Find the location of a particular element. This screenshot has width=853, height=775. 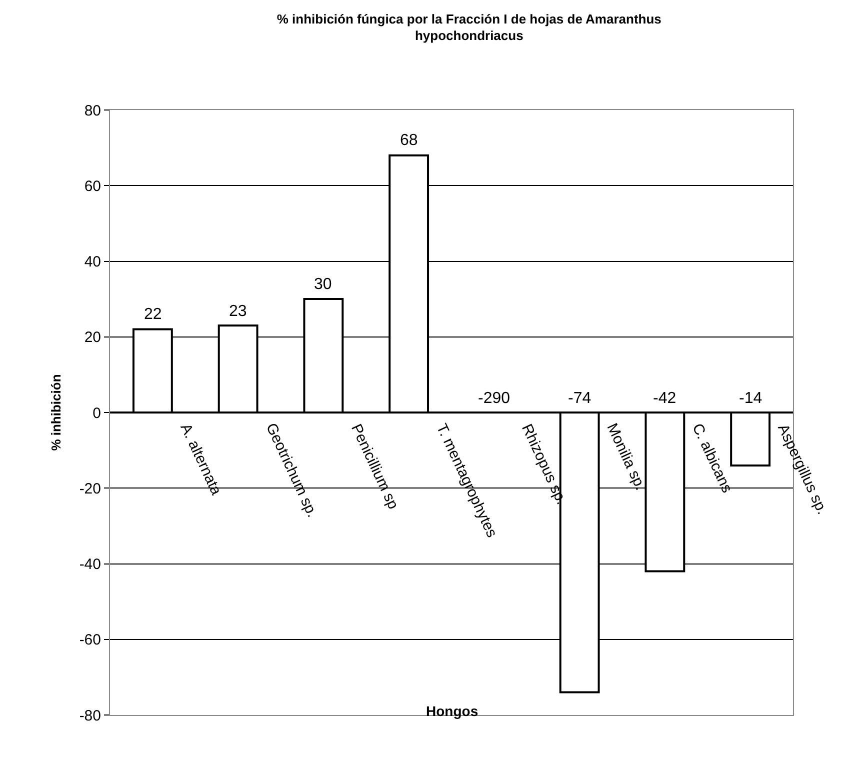

chart-title: % inhibición fúngica por la Fracción I de hojas de Amaranthus hypochondriacus is located at coordinates (469, 27).